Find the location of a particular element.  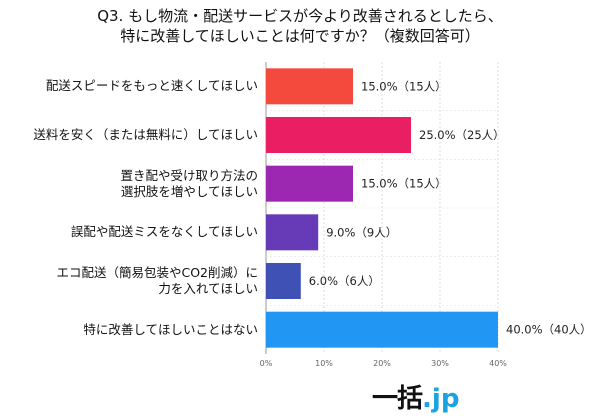

category-label-line: 誤配や配送ミスをなくしてほしい is located at coordinates (164, 232).